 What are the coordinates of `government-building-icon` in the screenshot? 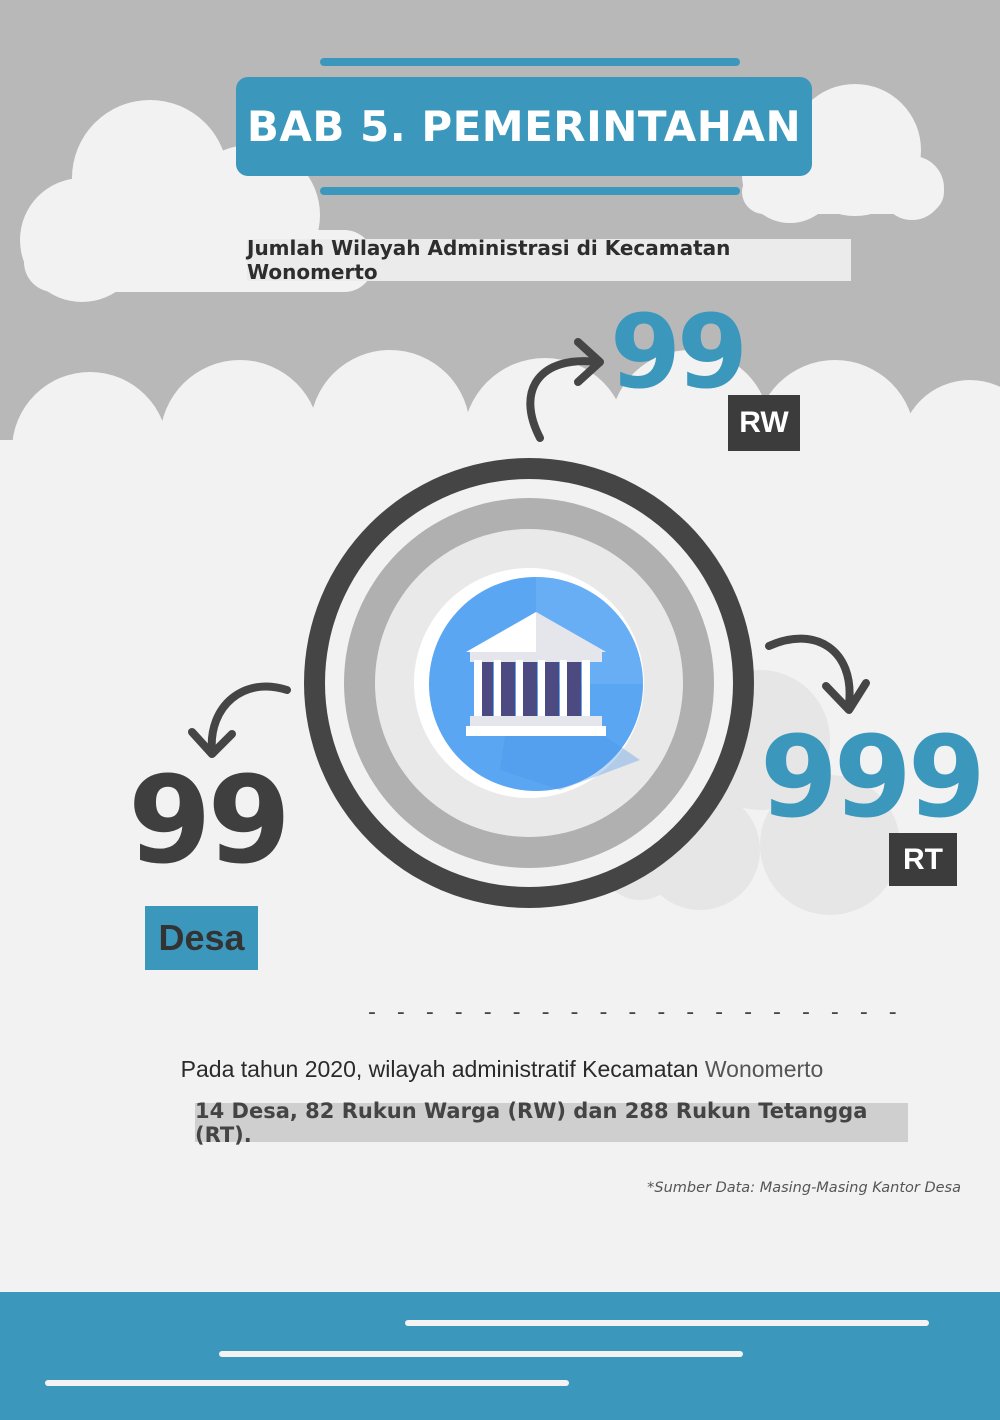 It's located at (536, 684).